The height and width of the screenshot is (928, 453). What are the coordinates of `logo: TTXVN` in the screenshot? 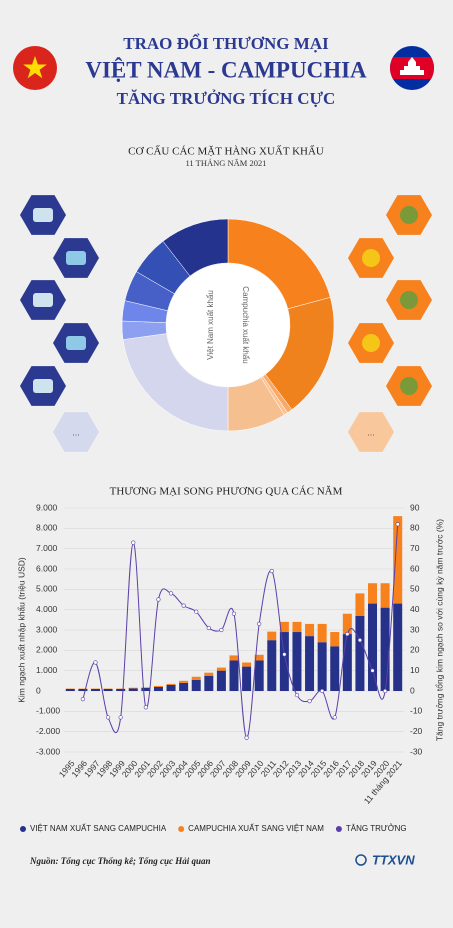 It's located at (393, 859).